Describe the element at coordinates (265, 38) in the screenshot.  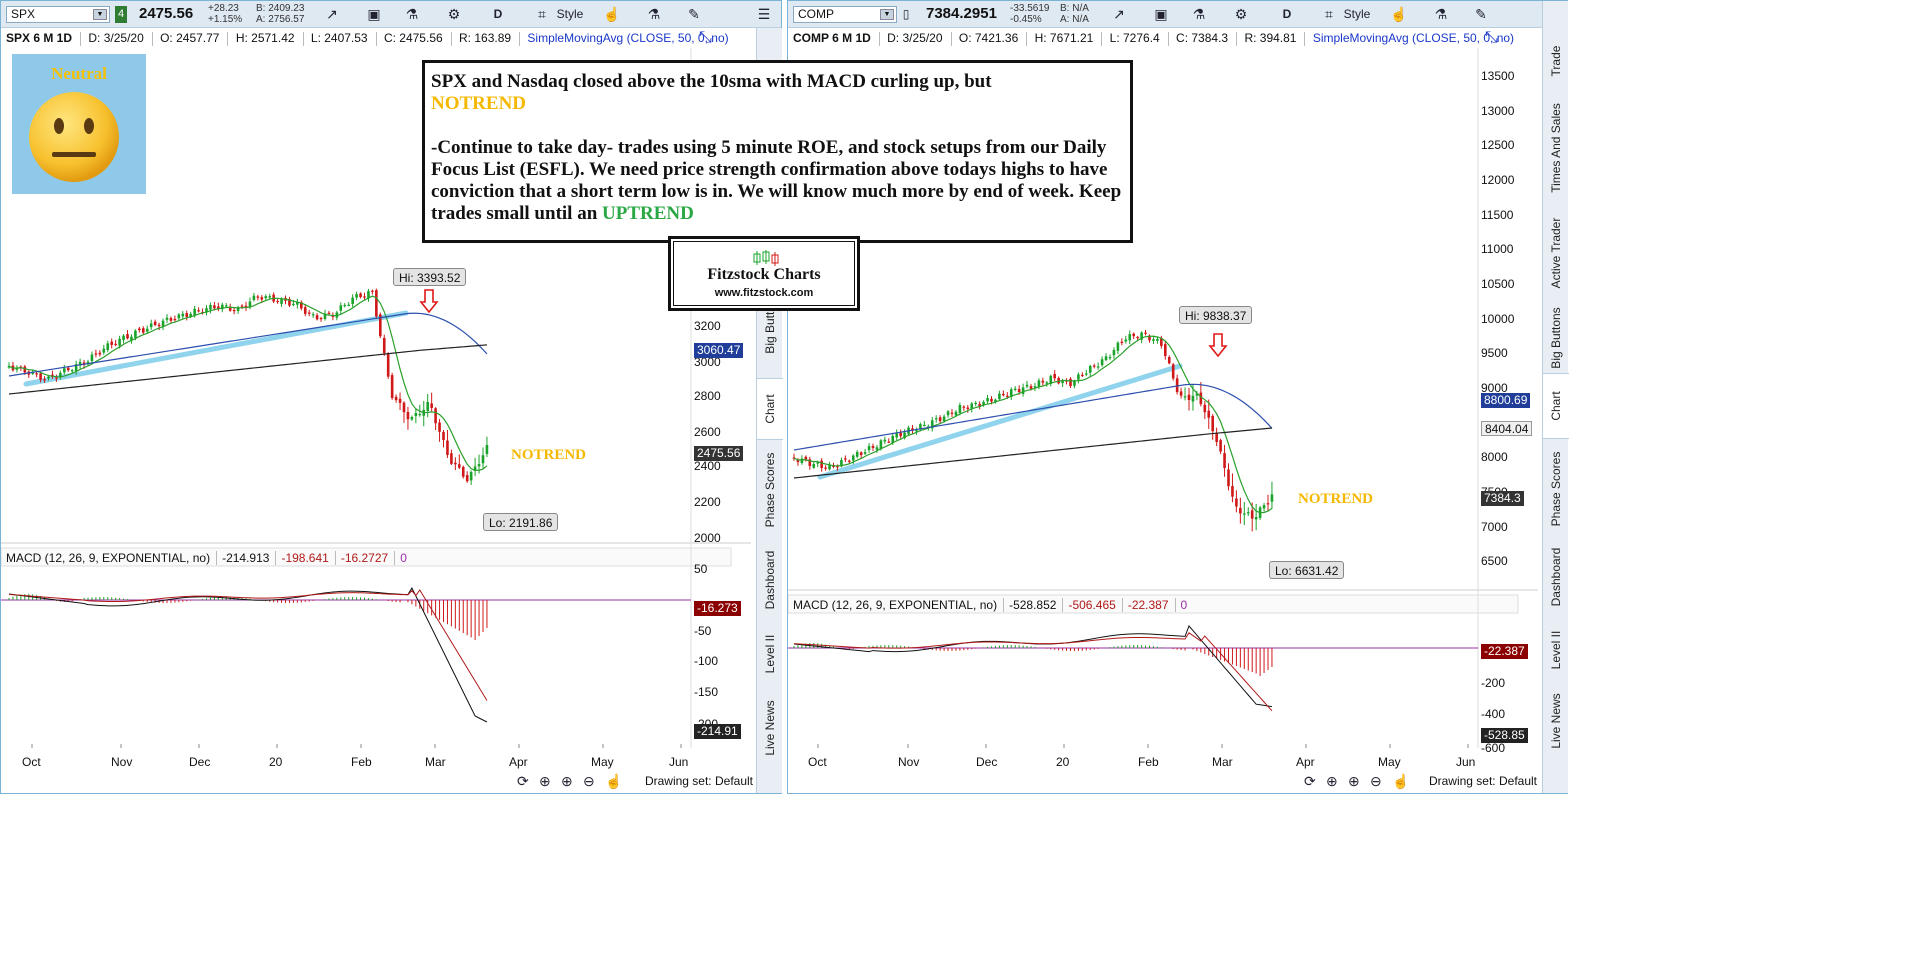
I see `bar-high: H: 2571.42` at that location.